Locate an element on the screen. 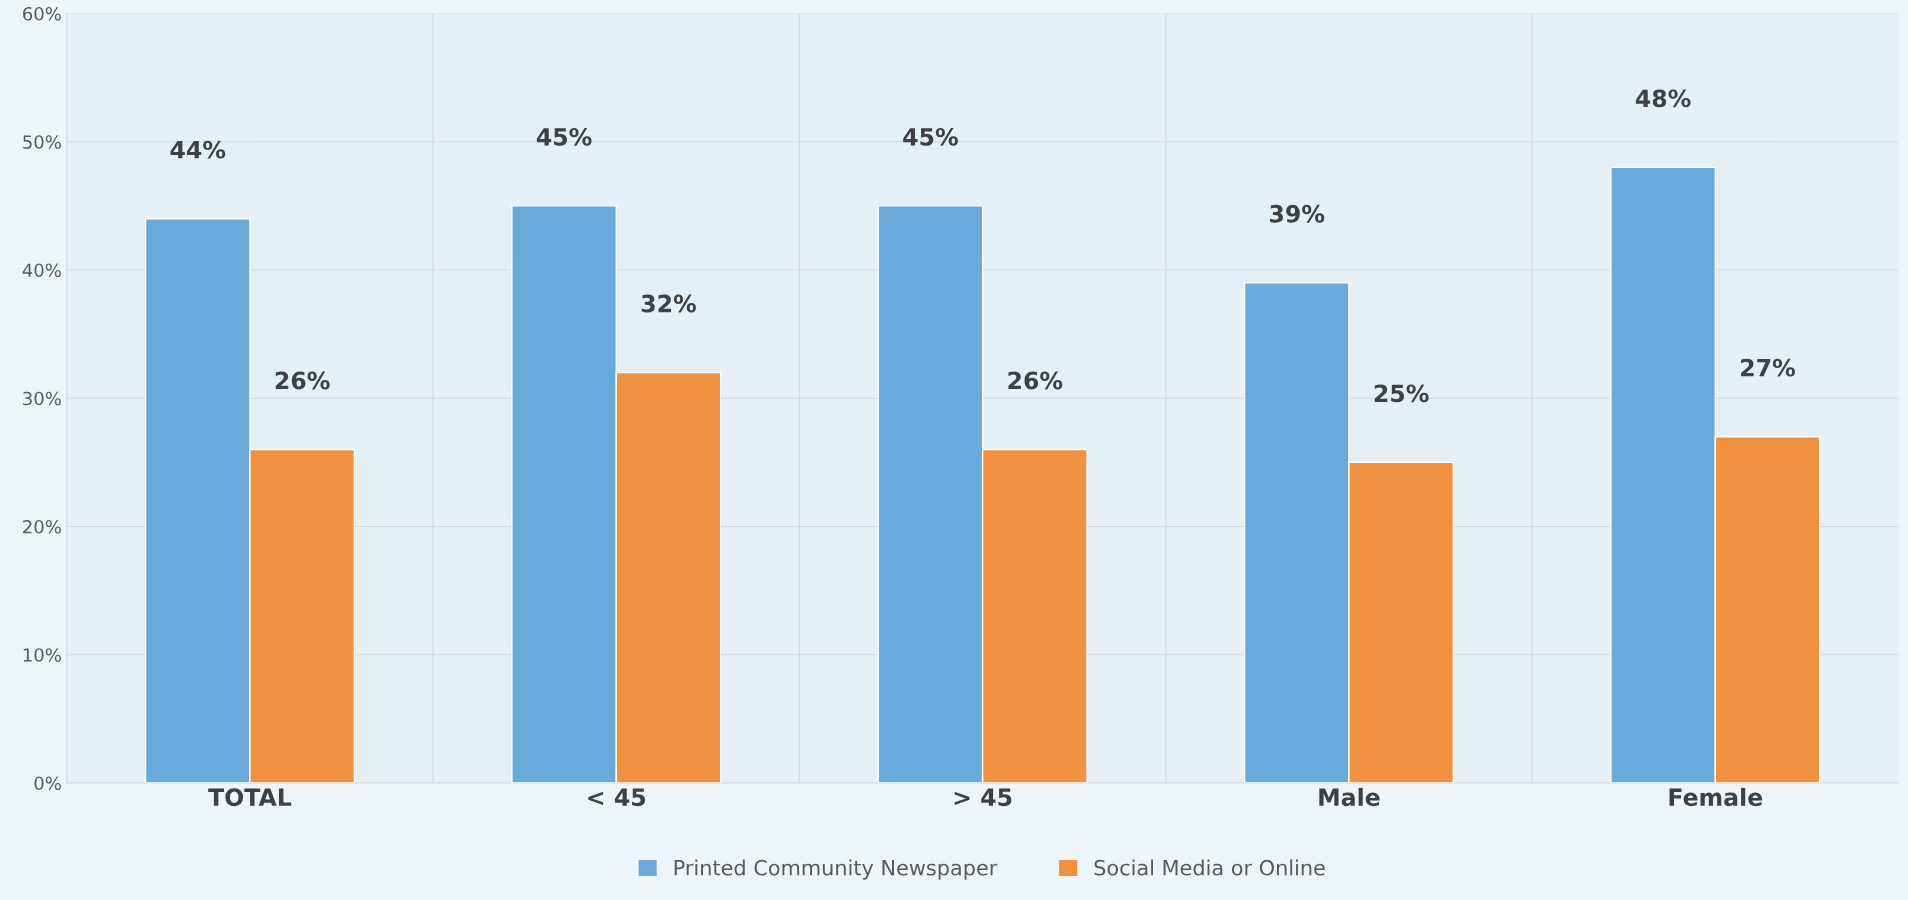 Image resolution: width=1908 pixels, height=900 pixels. legend-label: Printed Community Newspaper is located at coordinates (836, 869).